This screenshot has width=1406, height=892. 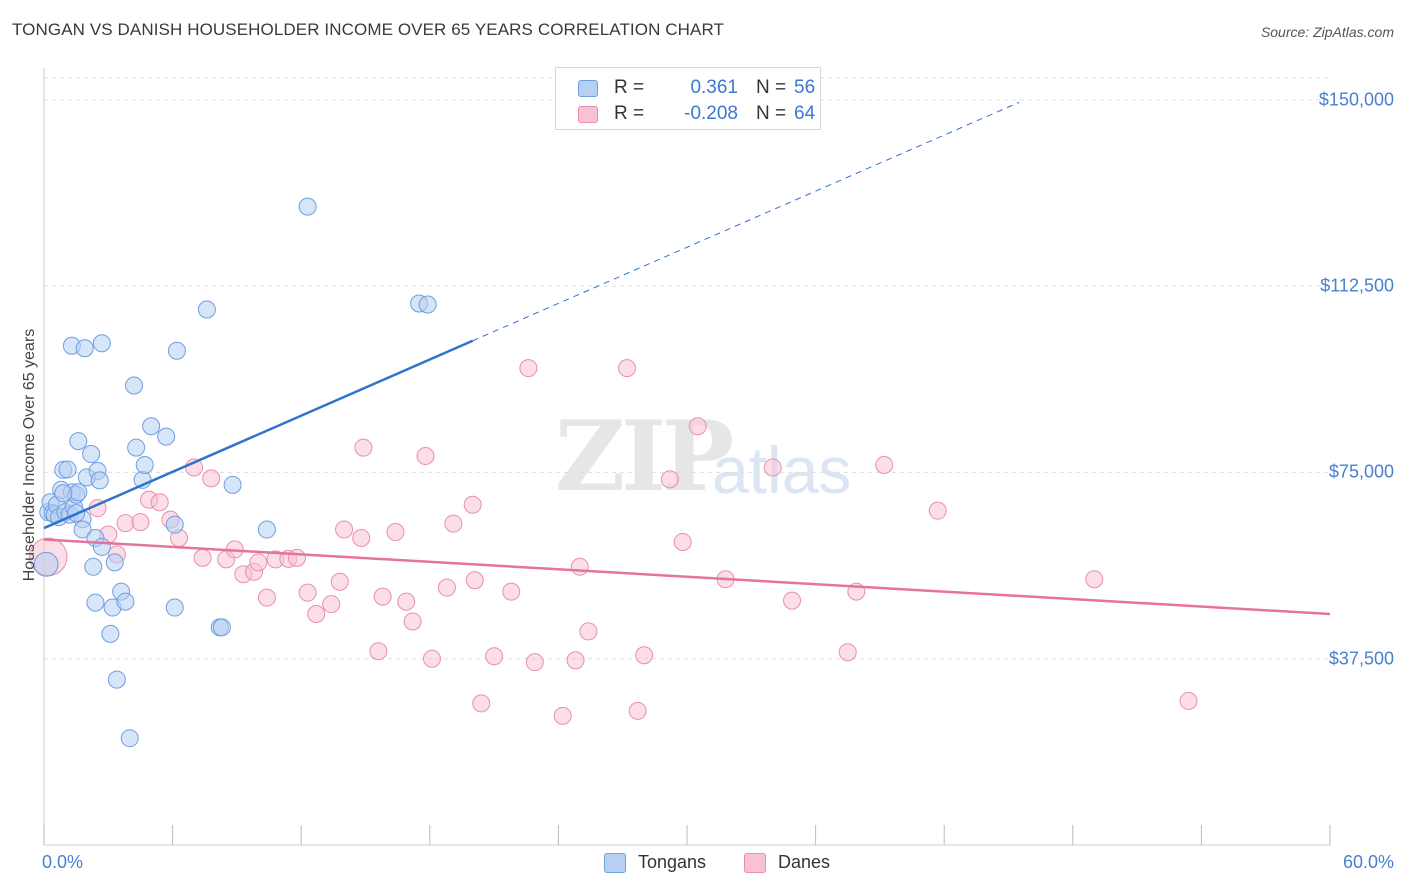 I want to click on legend-r-label: R =, so click(x=629, y=87).